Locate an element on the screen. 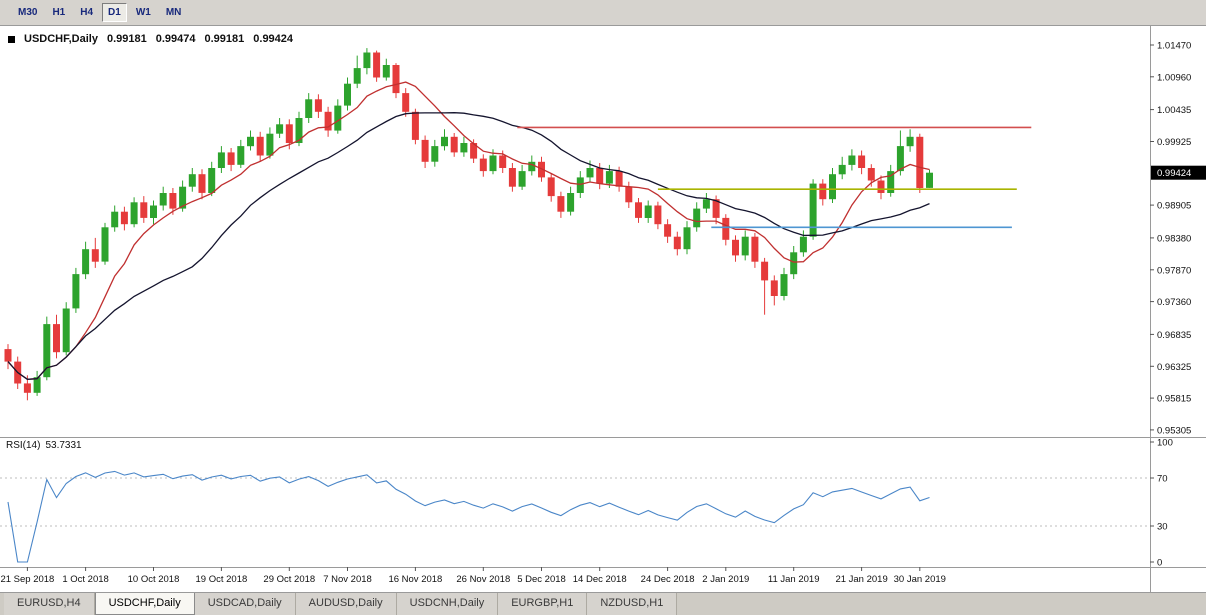 This screenshot has height=615, width=1206. price-axis-label: 0.96835 is located at coordinates (1174, 335).